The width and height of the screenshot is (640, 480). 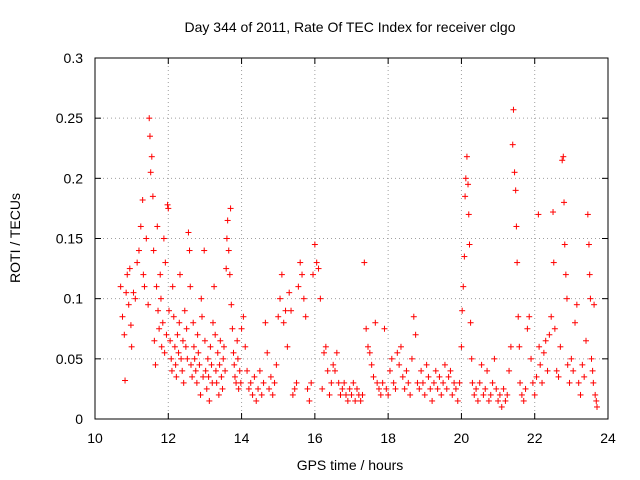 I want to click on y-tick-labels: 0 0.05 0.1 0.15 0.2 0.25 0.3, so click(x=69, y=238).